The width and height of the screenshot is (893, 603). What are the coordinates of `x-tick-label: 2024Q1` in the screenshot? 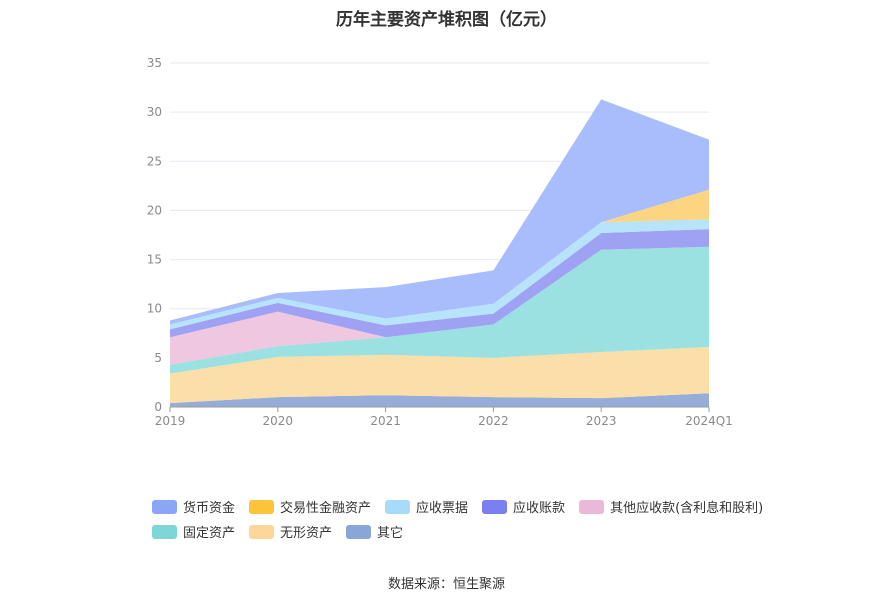 It's located at (709, 421).